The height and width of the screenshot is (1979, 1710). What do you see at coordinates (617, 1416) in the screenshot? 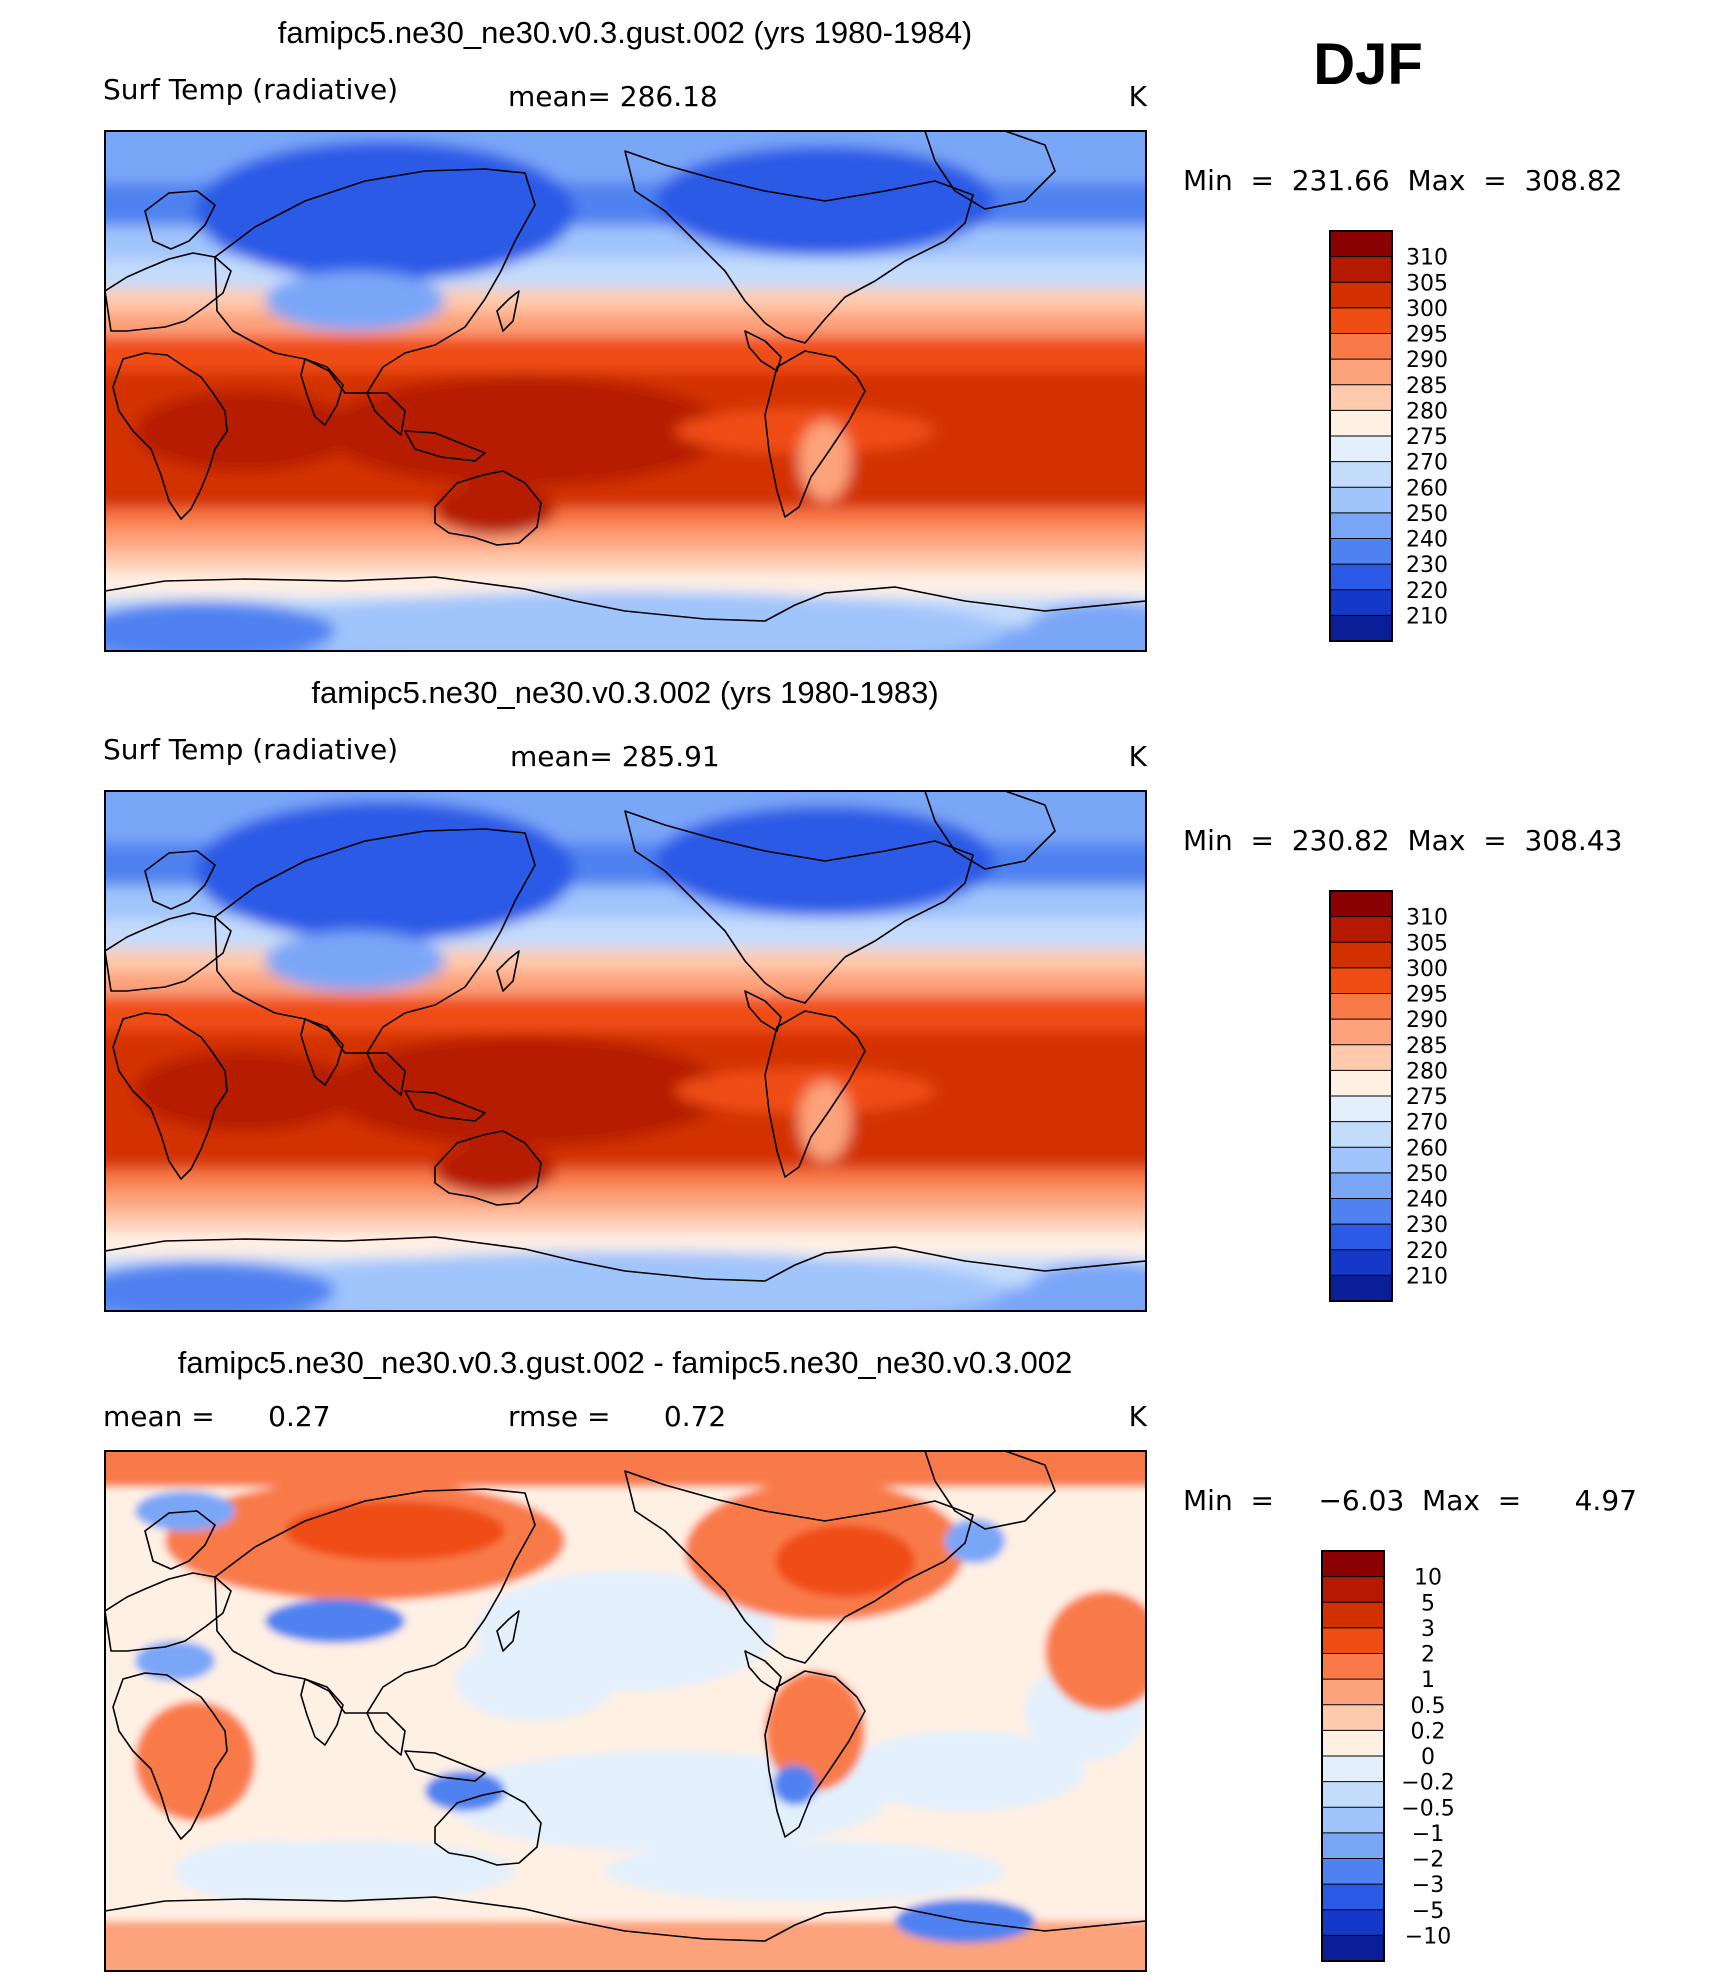
I see `panel-3-rmse-label: rmse = 0.72` at bounding box center [617, 1416].